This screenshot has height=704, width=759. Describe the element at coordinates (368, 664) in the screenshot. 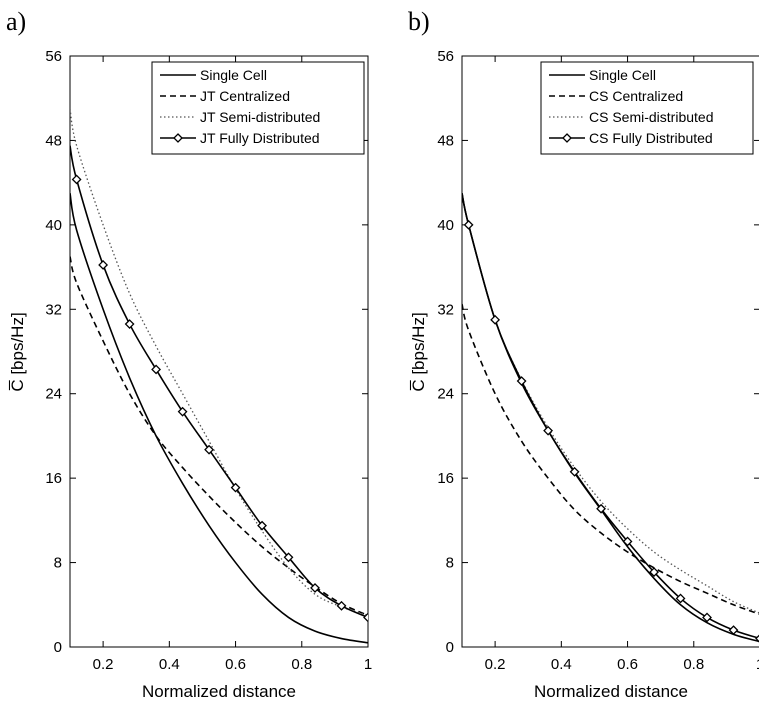

I see `x-tick-label-a: 1` at that location.